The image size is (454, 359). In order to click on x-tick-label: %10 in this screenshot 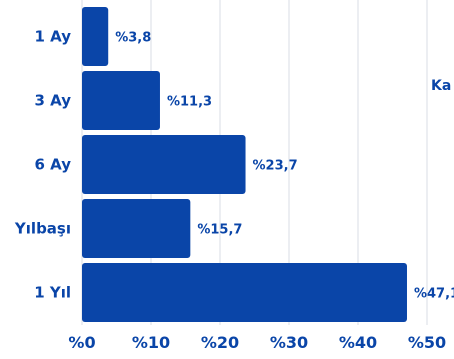, I will do `click(151, 342)`.